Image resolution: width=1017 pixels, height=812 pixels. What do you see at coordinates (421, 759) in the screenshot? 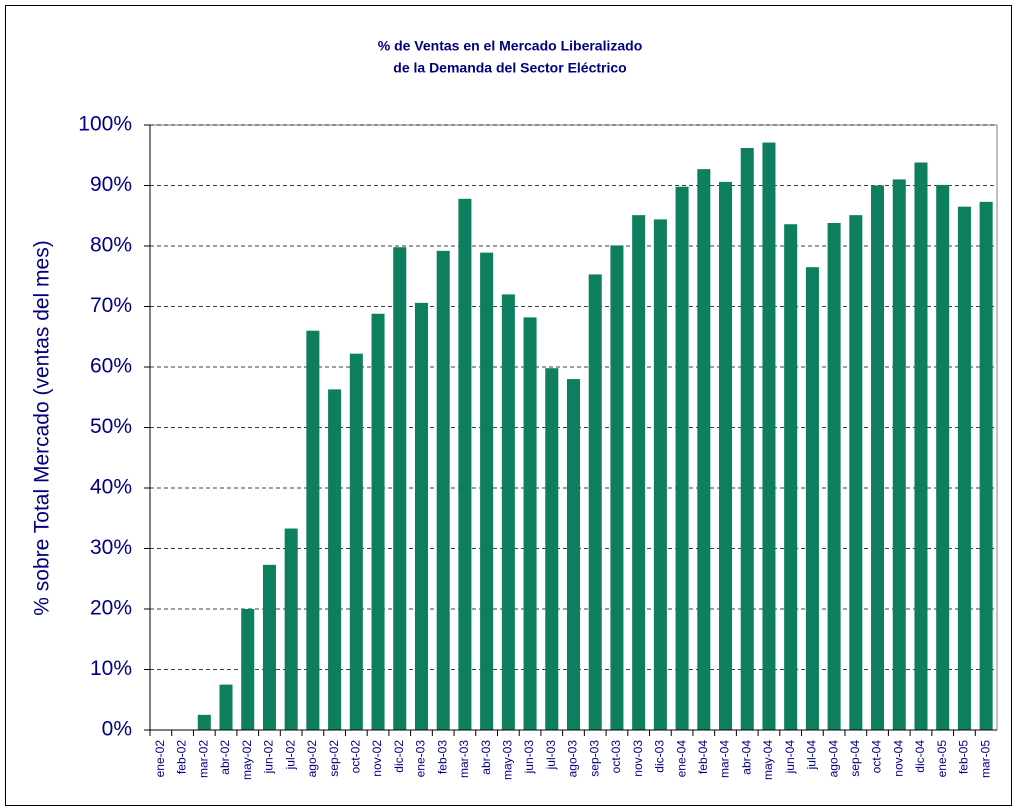
I see `x-tick-label: ene-03` at bounding box center [421, 759].